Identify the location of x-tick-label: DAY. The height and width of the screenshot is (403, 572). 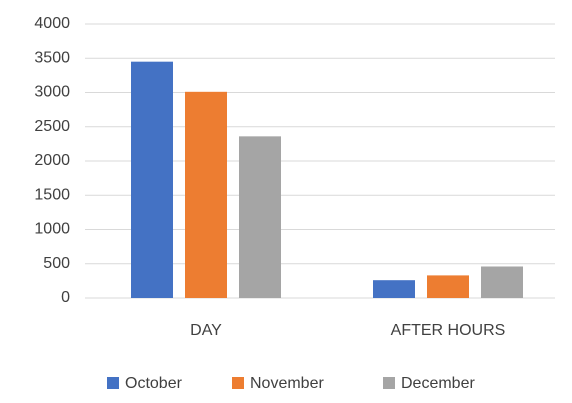
(206, 330).